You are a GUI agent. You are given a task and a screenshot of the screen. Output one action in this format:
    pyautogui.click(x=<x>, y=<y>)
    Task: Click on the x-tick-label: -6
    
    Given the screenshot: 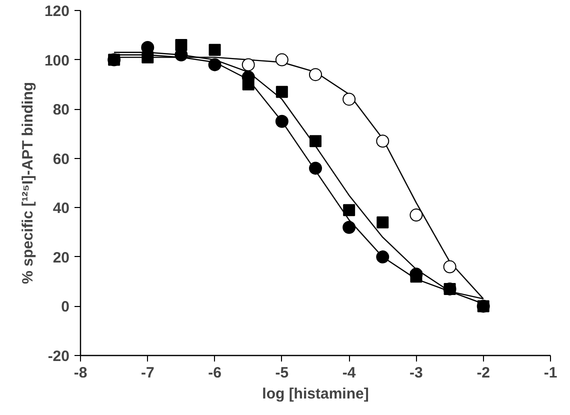 What is the action you would take?
    pyautogui.click(x=215, y=373)
    